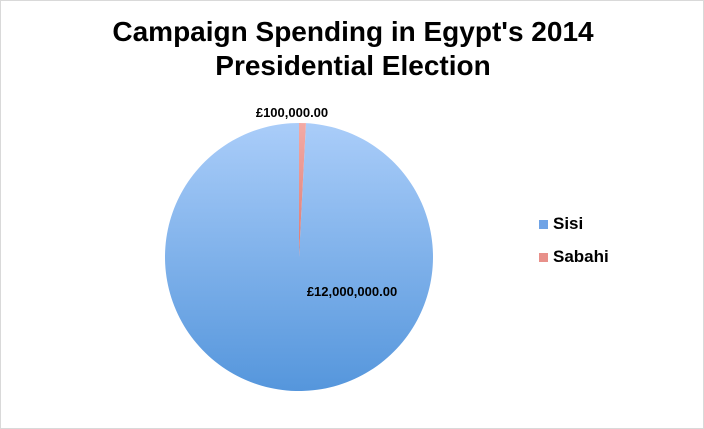 This screenshot has height=429, width=704. I want to click on legend-item-sabahi: Sabahi, so click(574, 257).